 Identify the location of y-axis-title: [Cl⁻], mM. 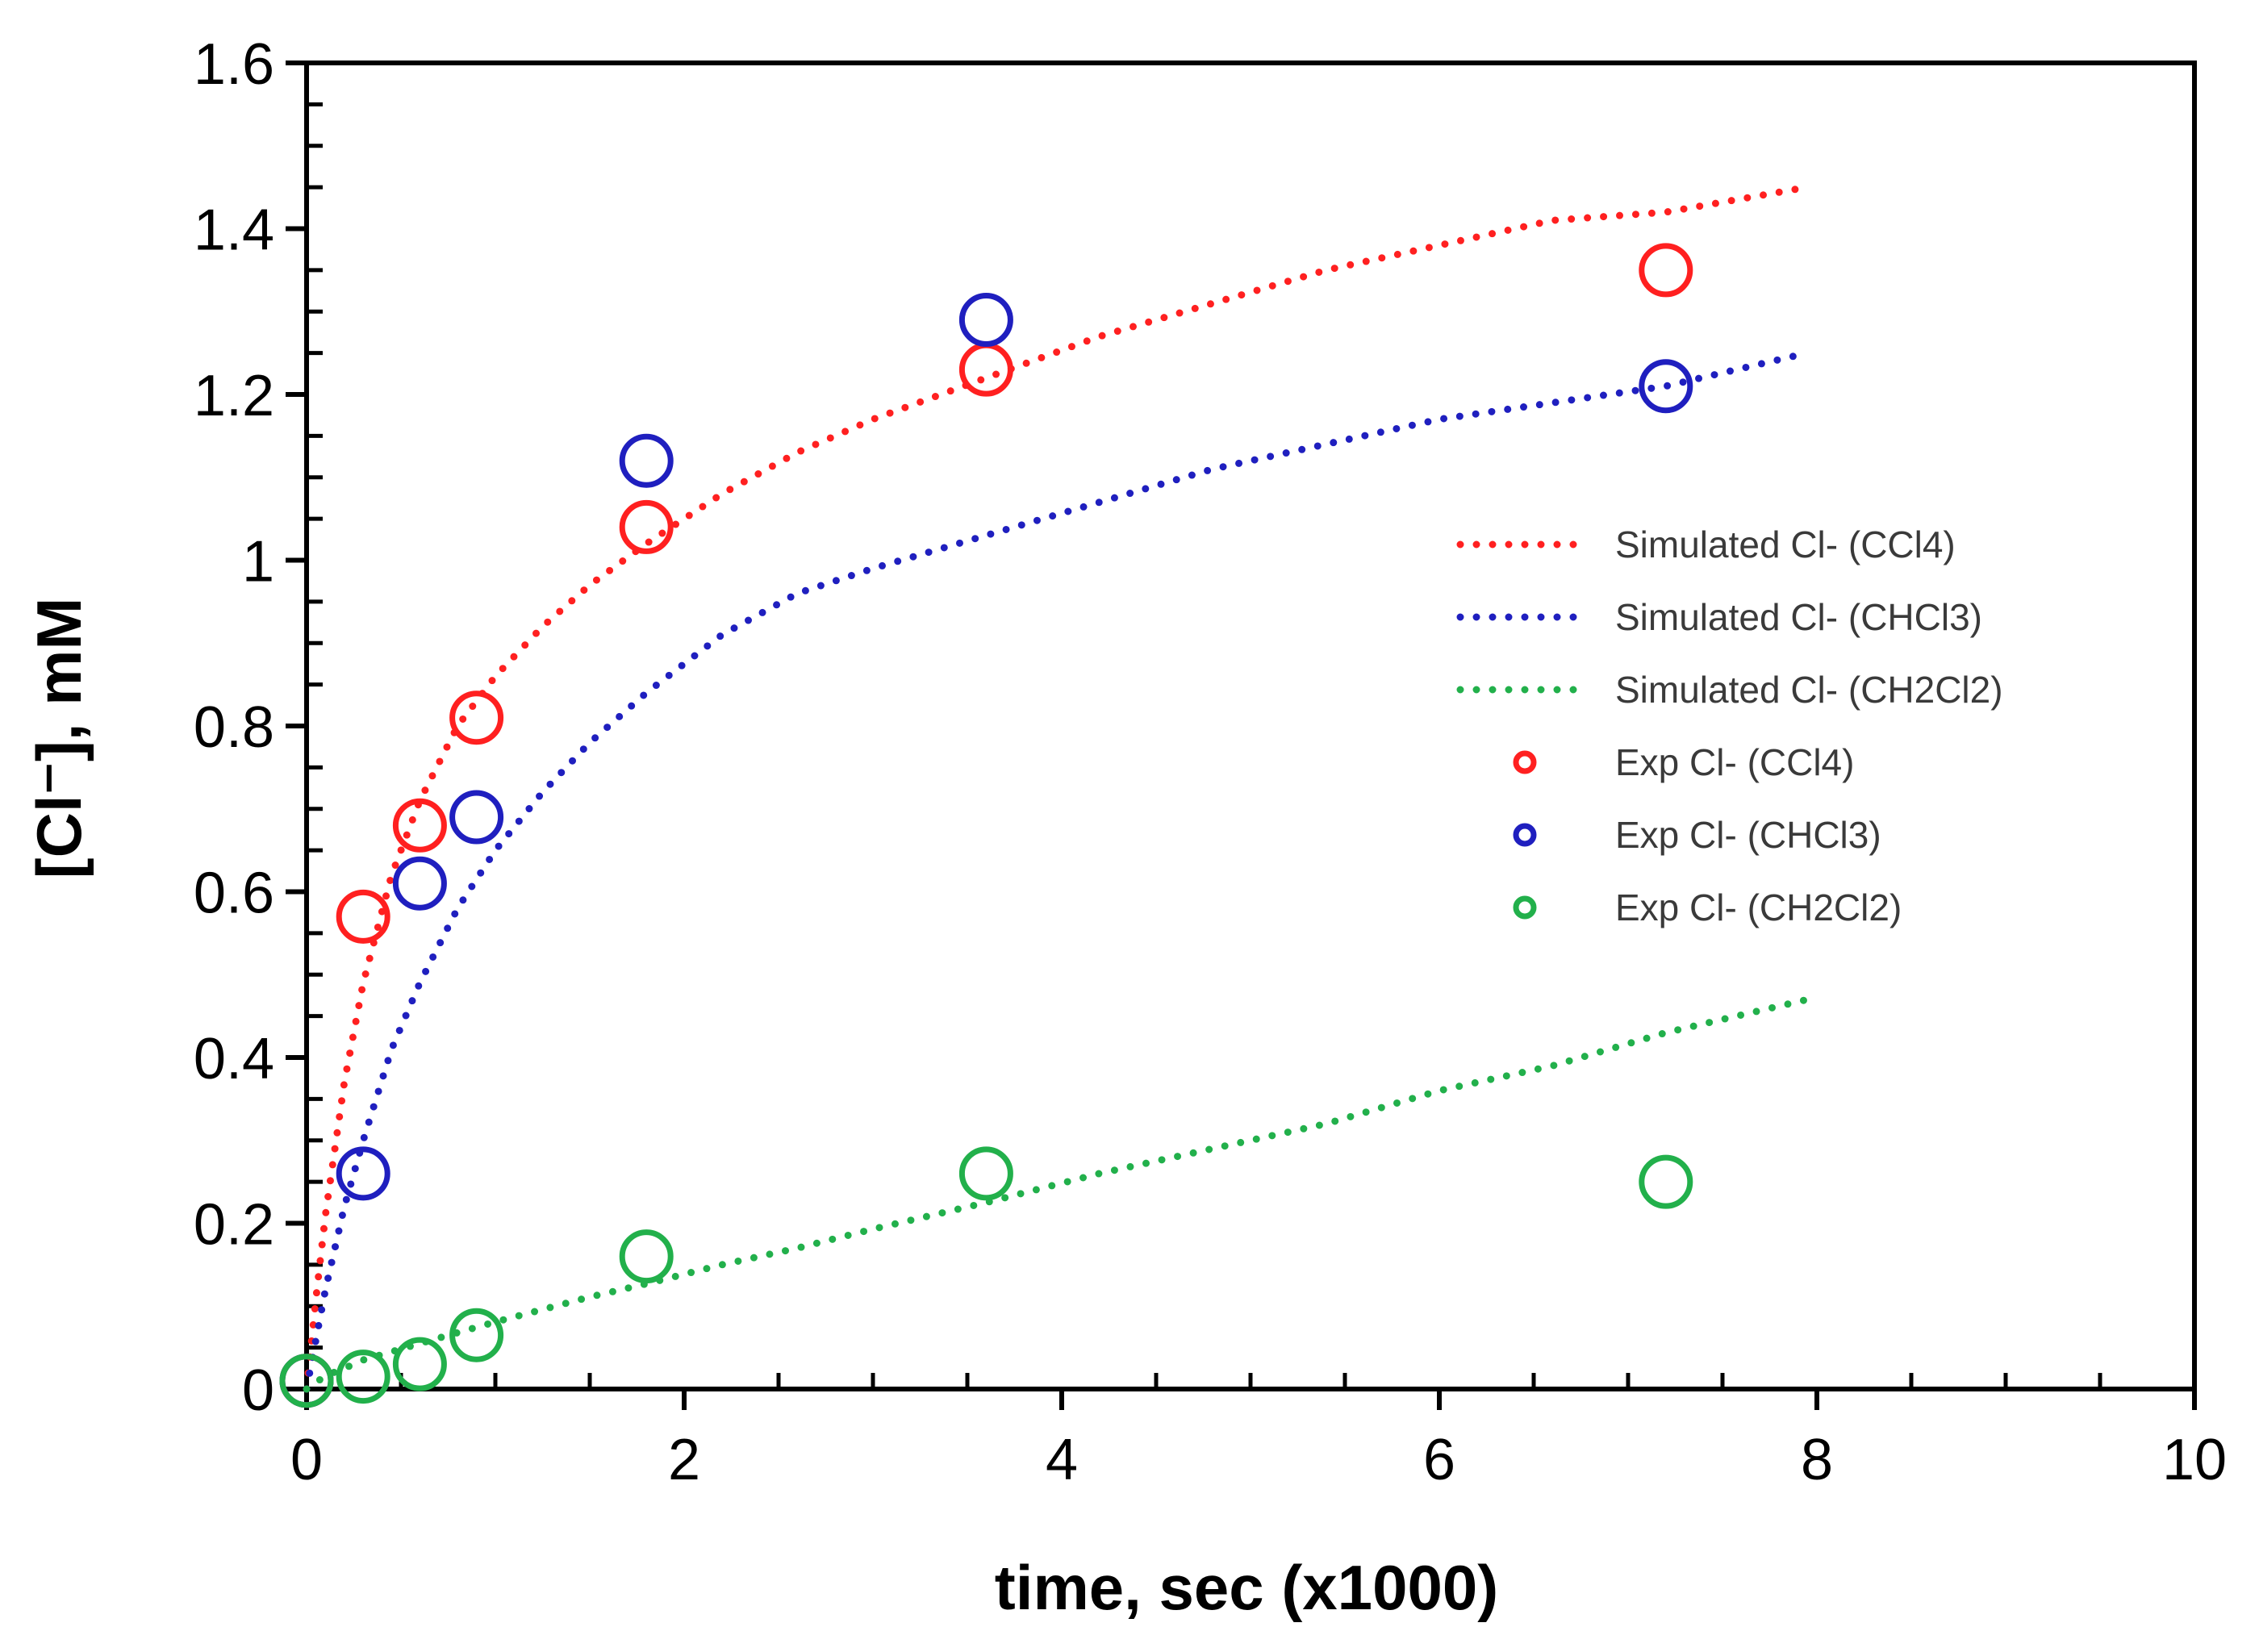
(58, 738).